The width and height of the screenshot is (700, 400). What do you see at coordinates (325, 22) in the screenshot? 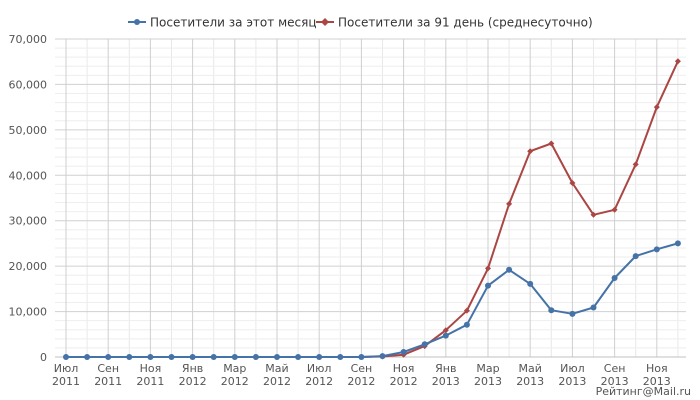
I see `legend-marker-91day` at bounding box center [325, 22].